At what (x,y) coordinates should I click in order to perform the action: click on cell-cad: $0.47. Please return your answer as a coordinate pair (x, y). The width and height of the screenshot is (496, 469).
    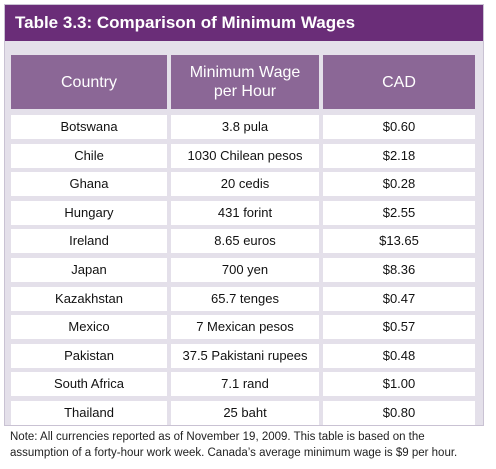
    Looking at the image, I should click on (399, 298).